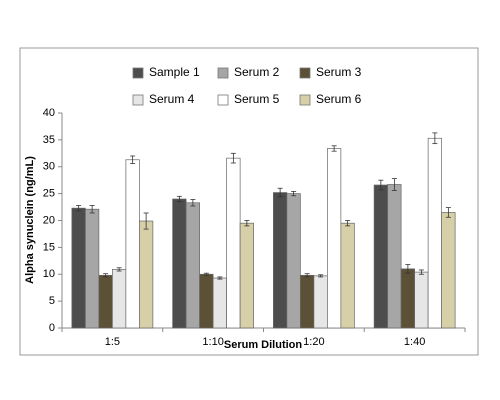  Describe the element at coordinates (174, 72) in the screenshot. I see `legend-label: Sample 1` at that location.